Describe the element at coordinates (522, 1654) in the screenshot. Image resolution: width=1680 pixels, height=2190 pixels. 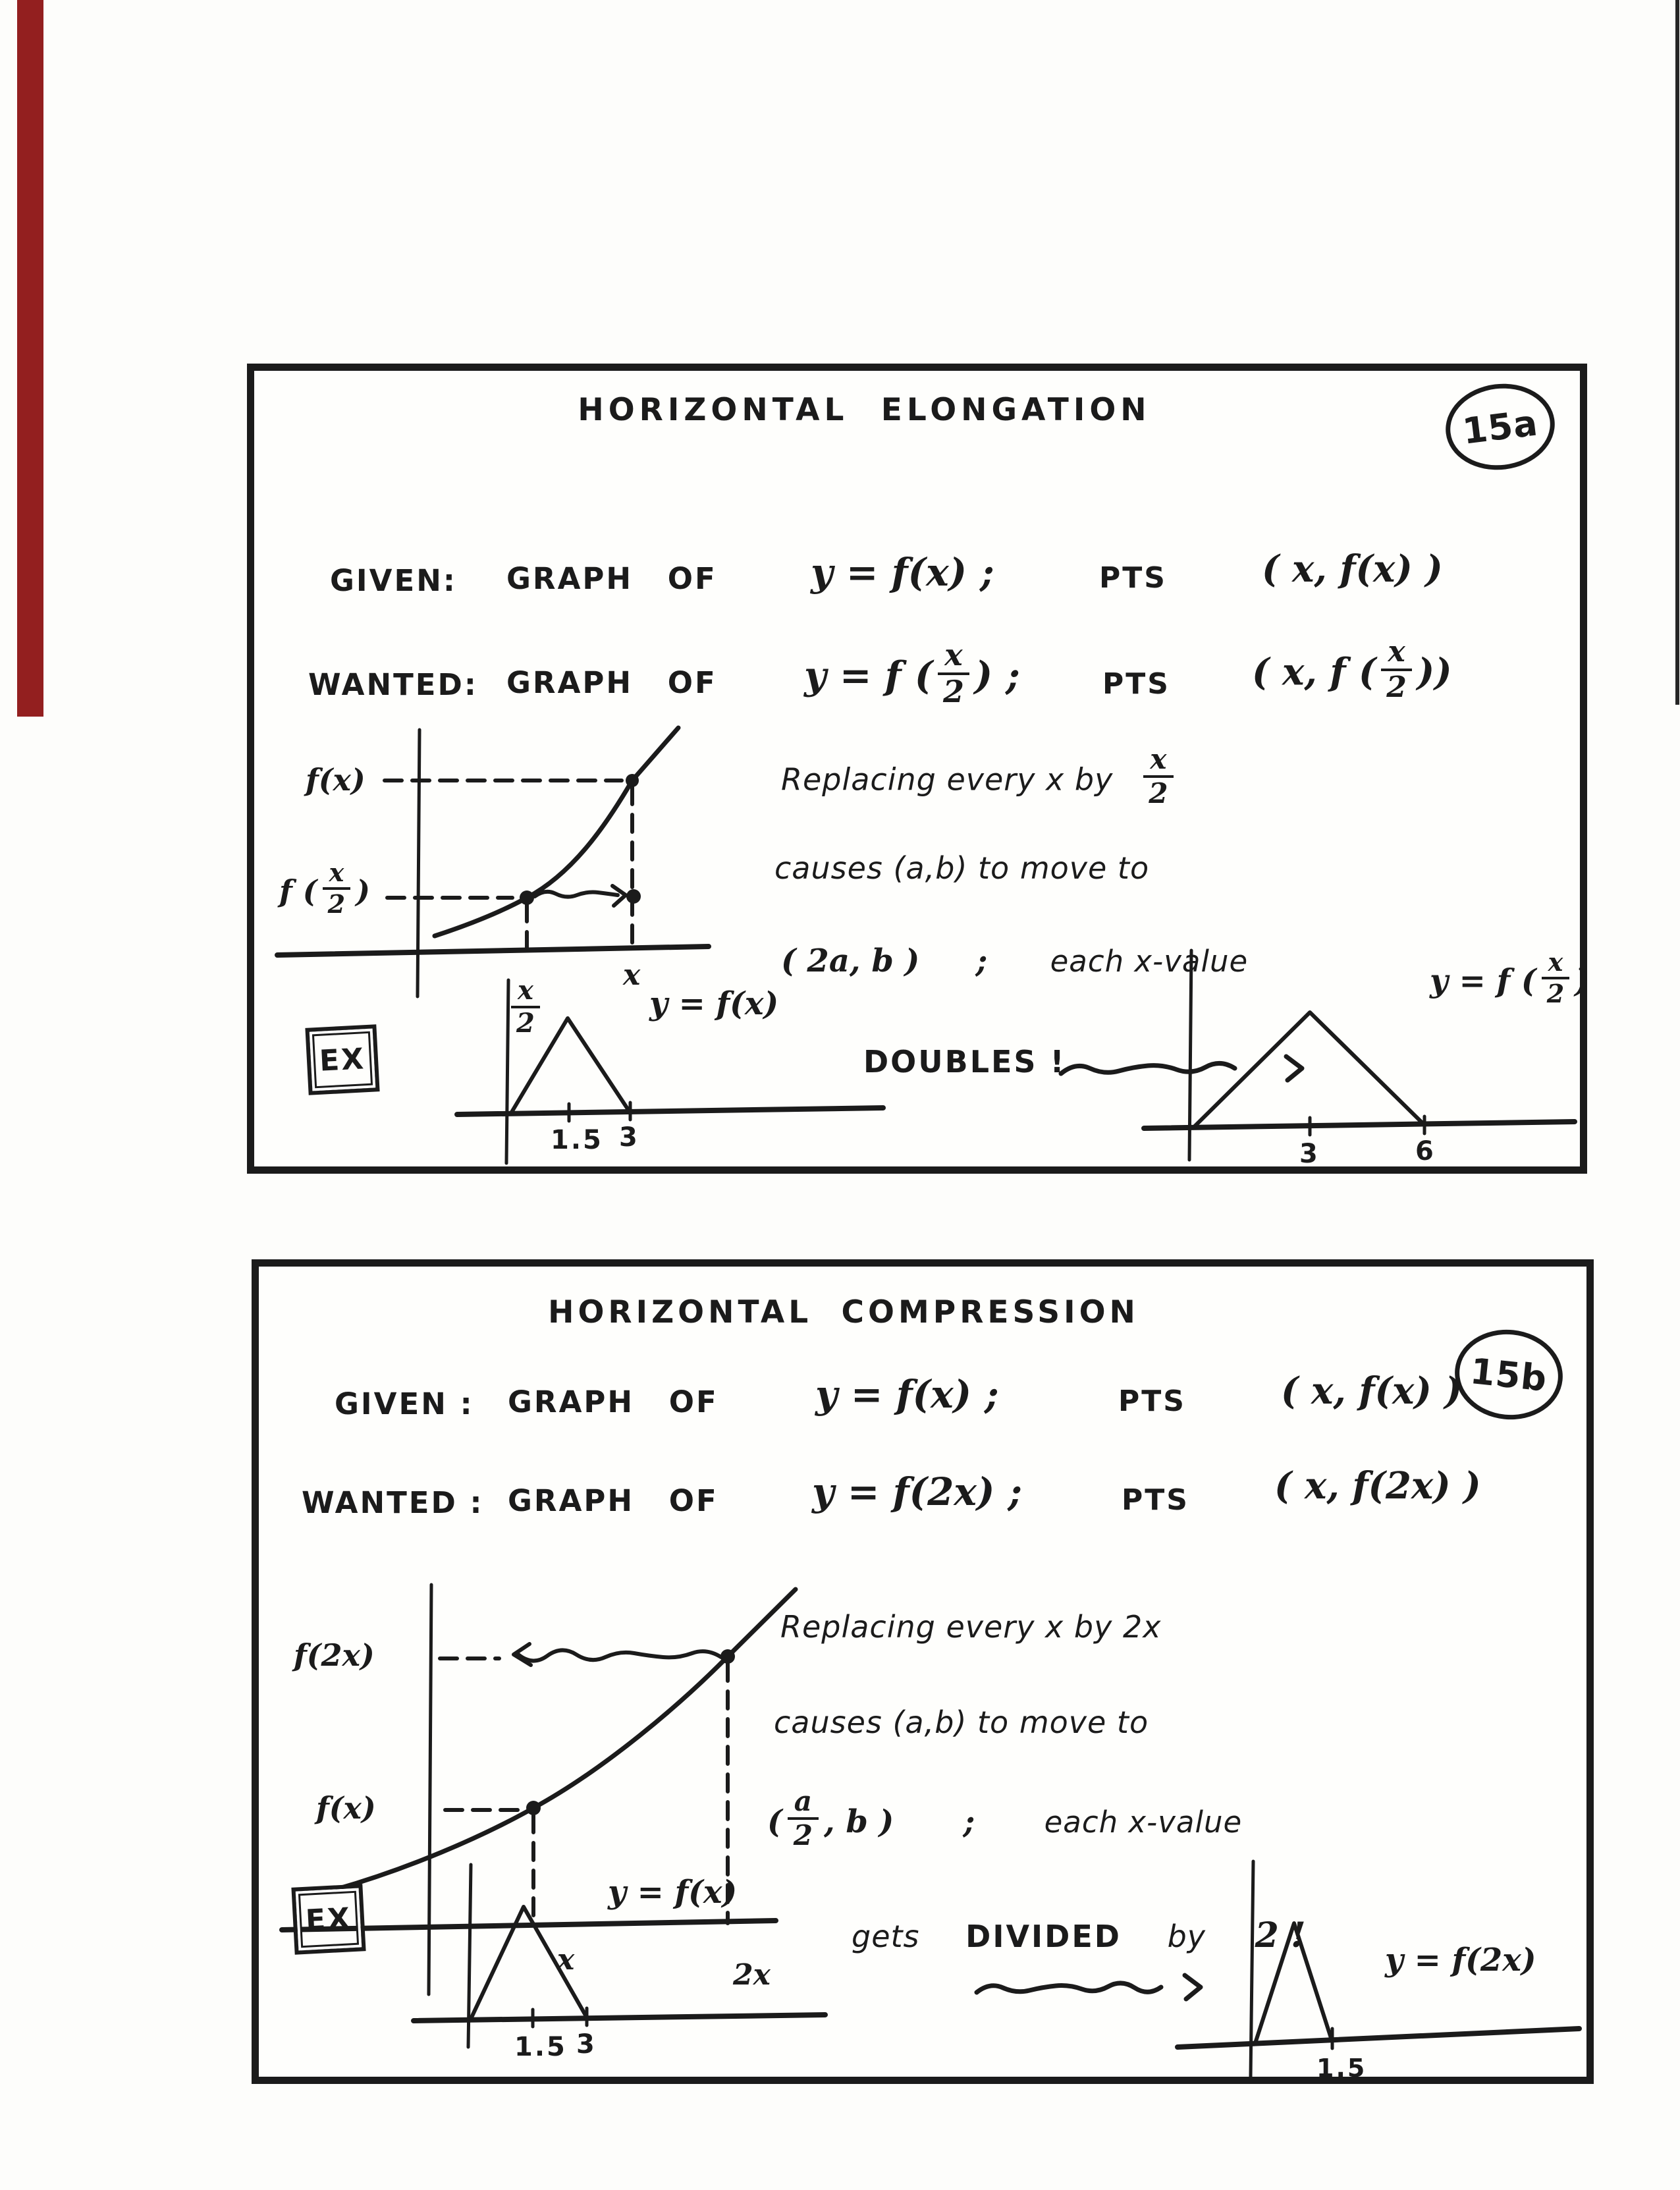
I see `arrowhead-left` at that location.